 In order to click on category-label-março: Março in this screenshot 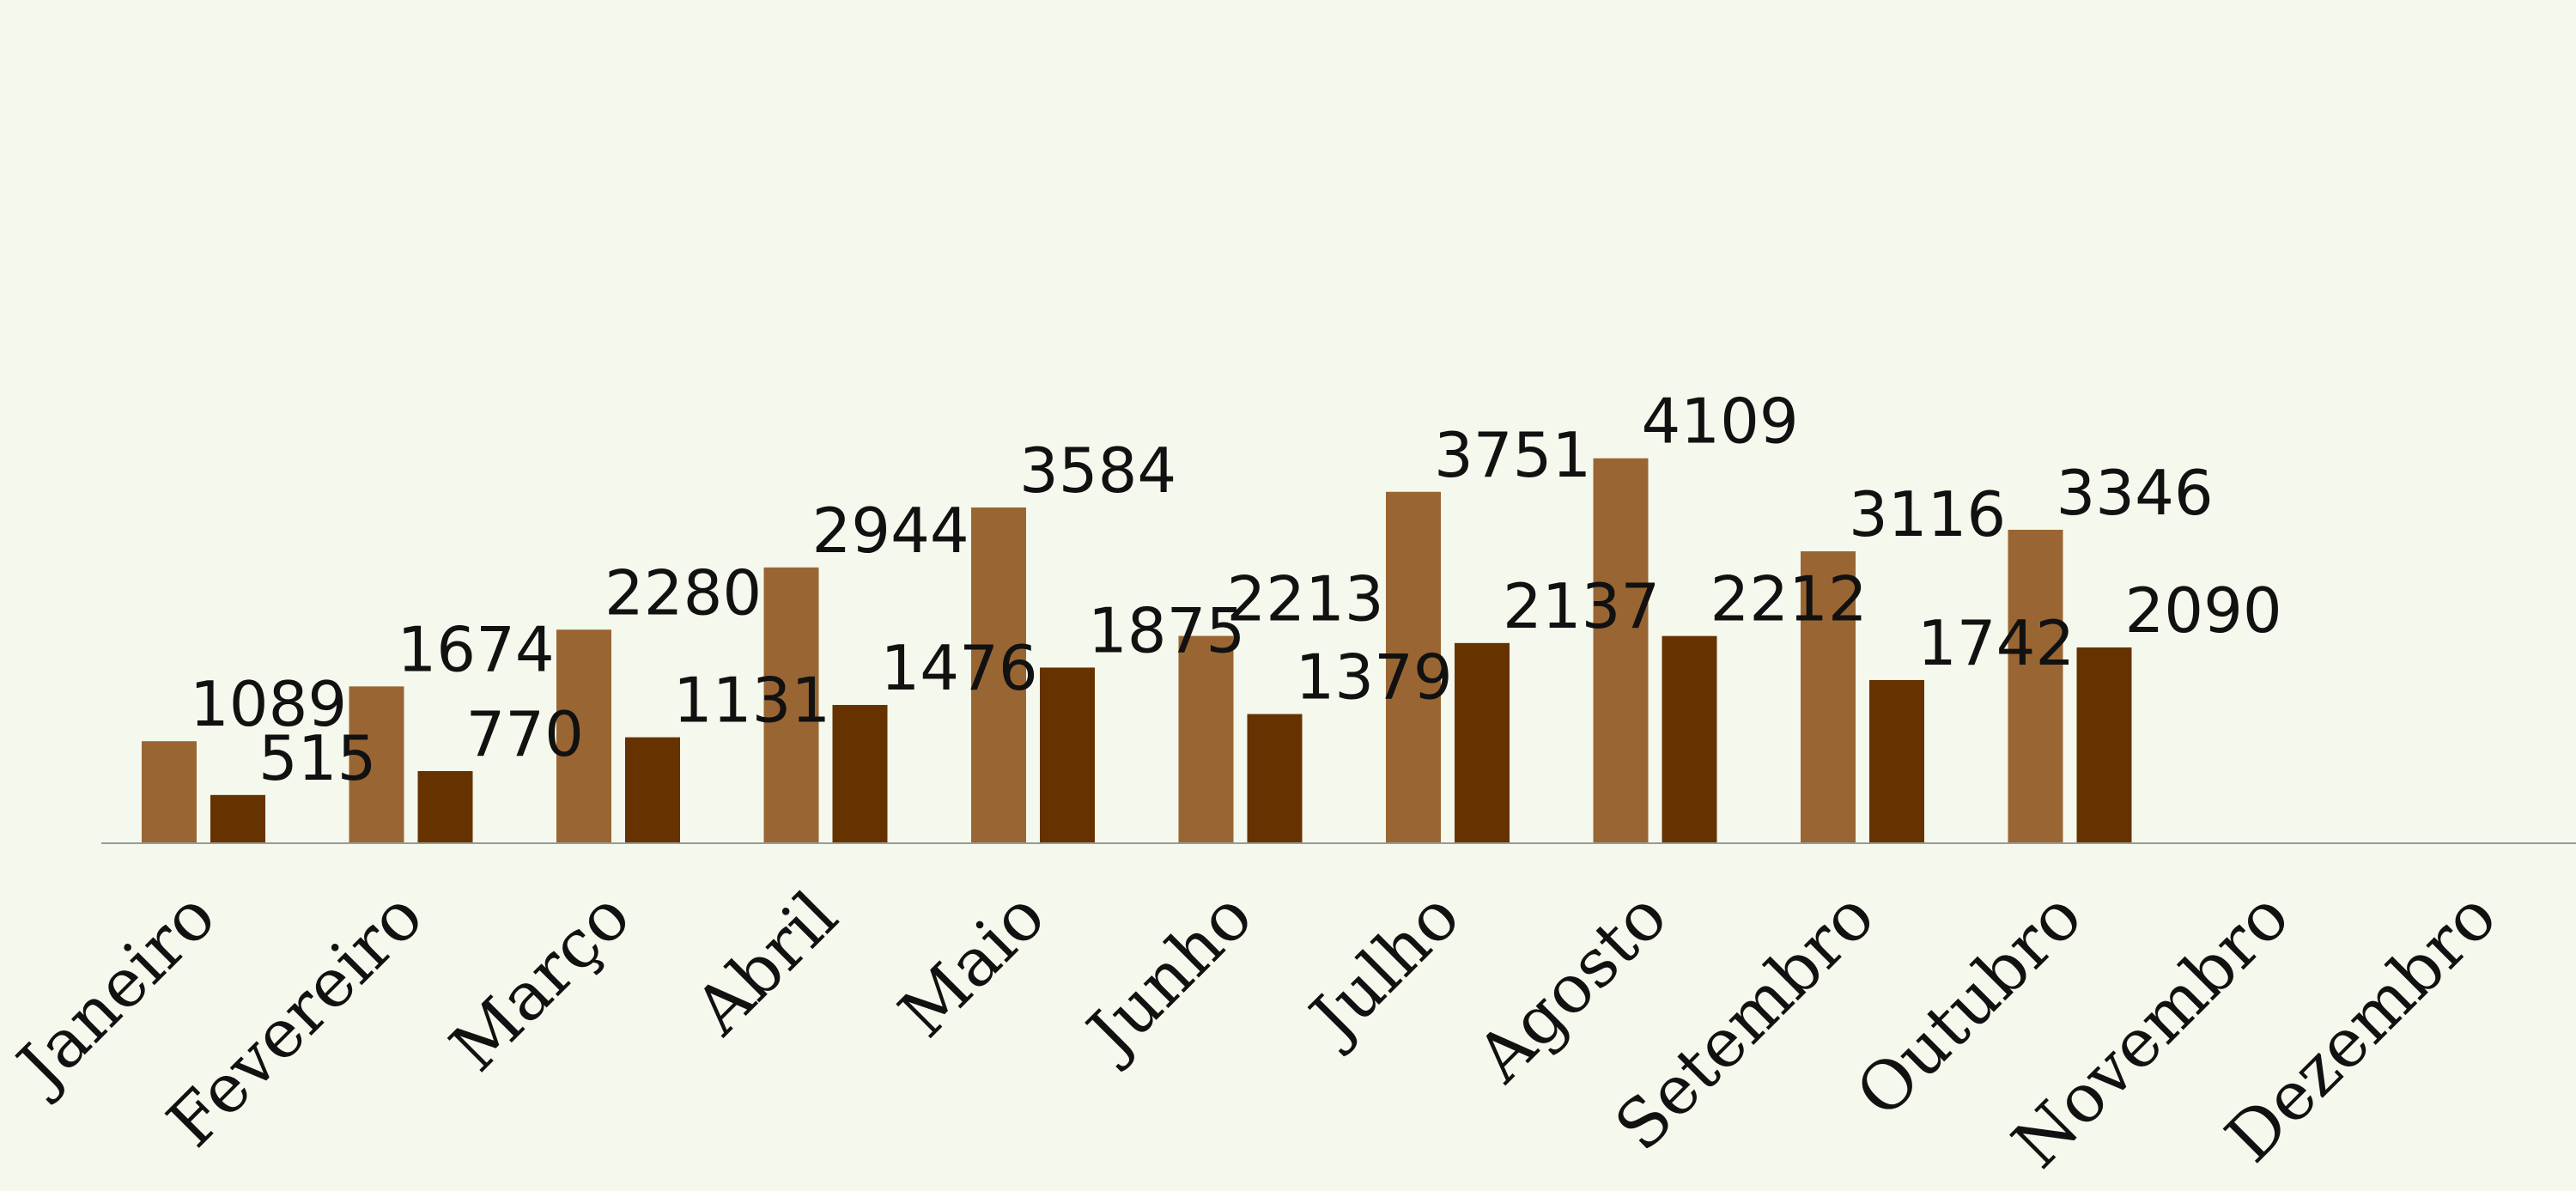, I will do `click(541, 982)`.